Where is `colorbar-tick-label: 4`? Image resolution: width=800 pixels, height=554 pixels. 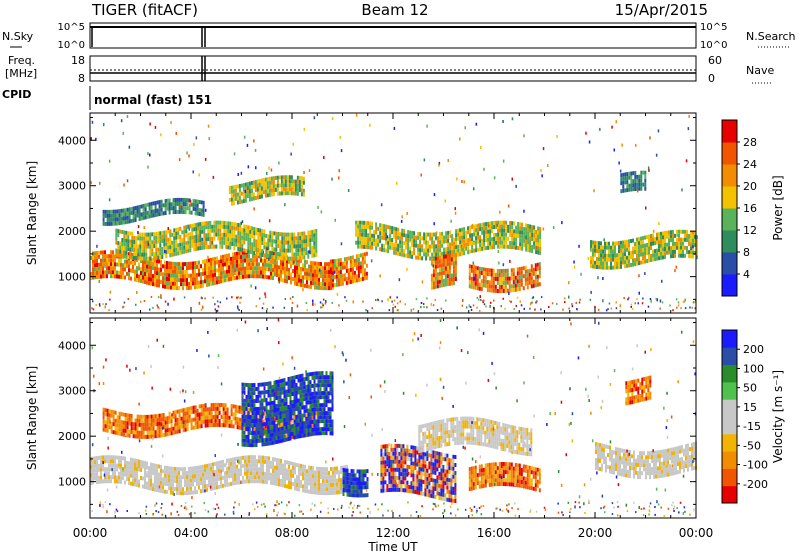
colorbar-tick-label: 4 is located at coordinates (746, 274).